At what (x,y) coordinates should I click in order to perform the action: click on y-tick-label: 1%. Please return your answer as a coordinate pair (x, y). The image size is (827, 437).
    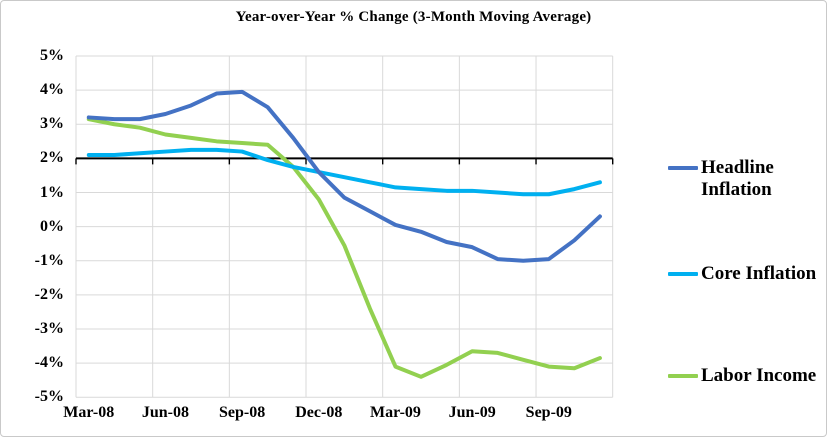
    Looking at the image, I should click on (52, 192).